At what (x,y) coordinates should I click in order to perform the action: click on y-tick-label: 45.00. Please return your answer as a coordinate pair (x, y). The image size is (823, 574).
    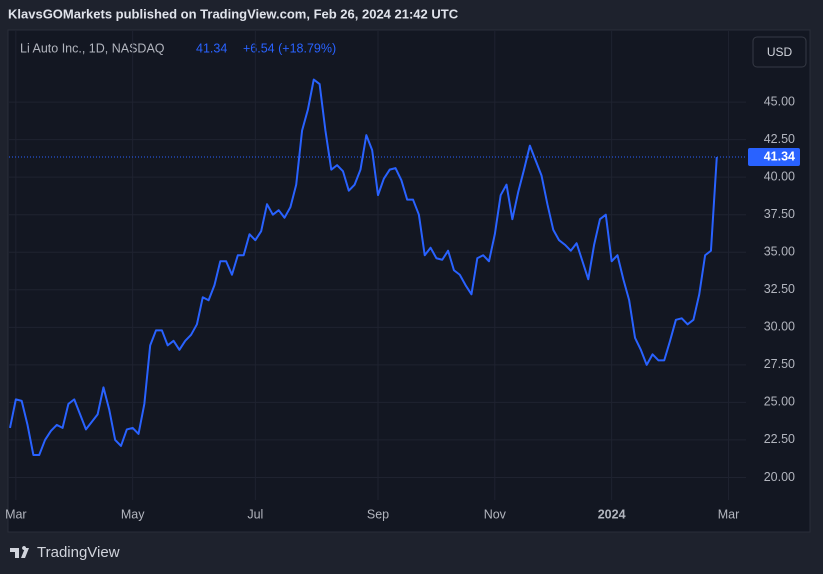
    Looking at the image, I should click on (779, 101).